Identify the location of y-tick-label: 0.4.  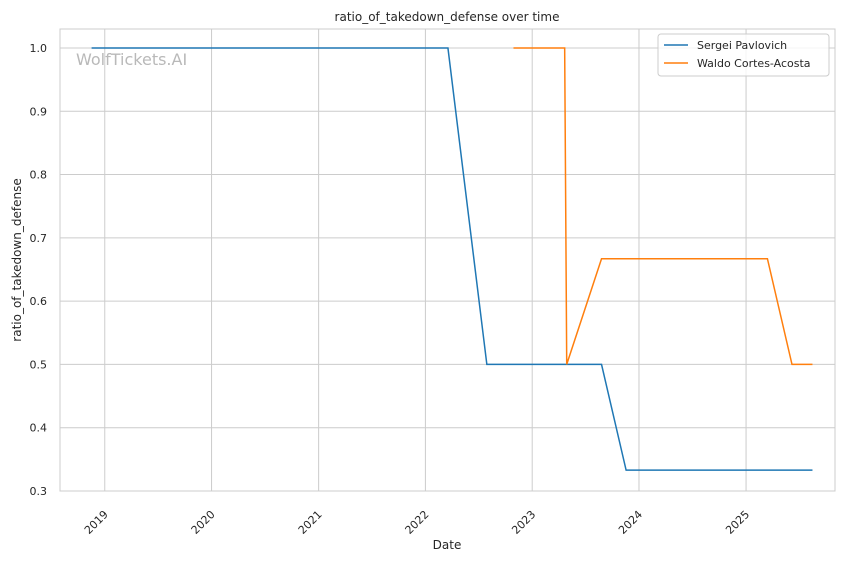
(39, 428).